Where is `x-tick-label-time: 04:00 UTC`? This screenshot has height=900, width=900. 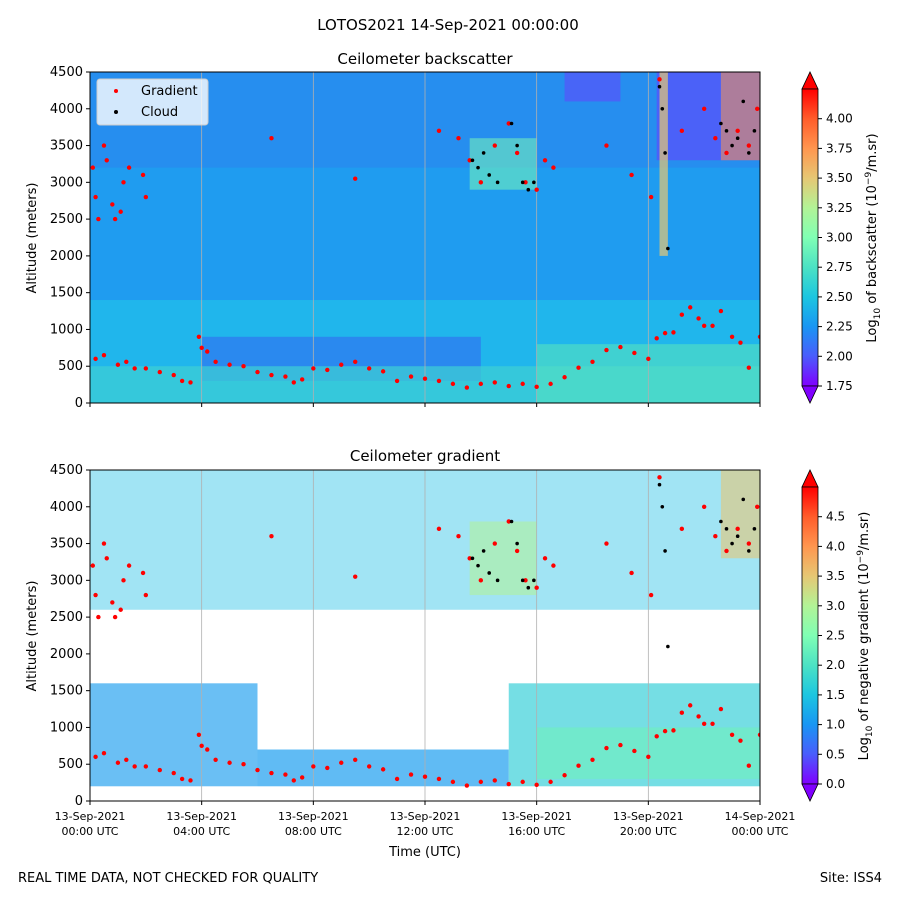
x-tick-label-time: 04:00 UTC is located at coordinates (201, 831).